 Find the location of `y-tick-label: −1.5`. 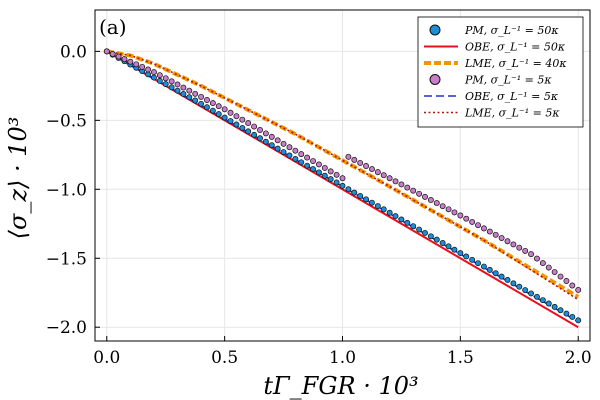

y-tick-label: −1.5 is located at coordinates (66, 259).